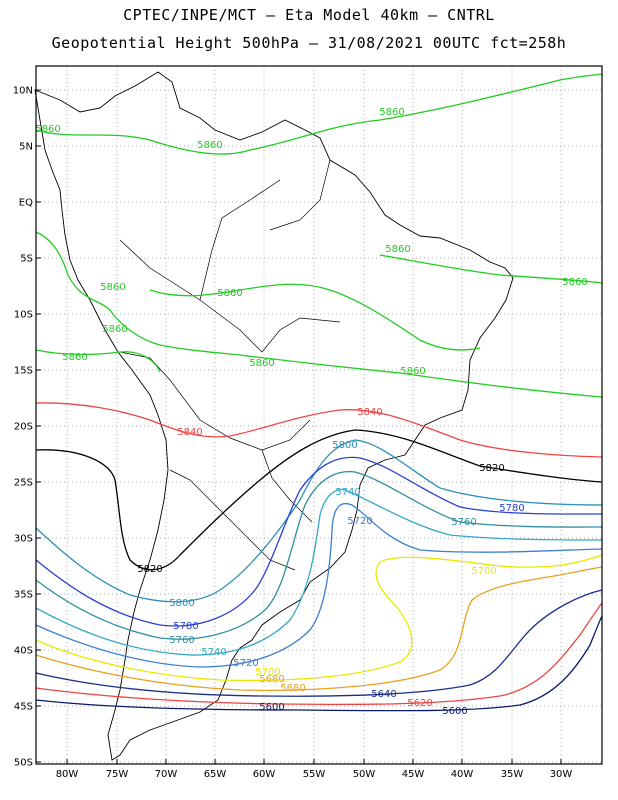 This screenshot has height=800, width=618. Describe the element at coordinates (23, 539) in the screenshot. I see `lat-label: 30S` at that location.